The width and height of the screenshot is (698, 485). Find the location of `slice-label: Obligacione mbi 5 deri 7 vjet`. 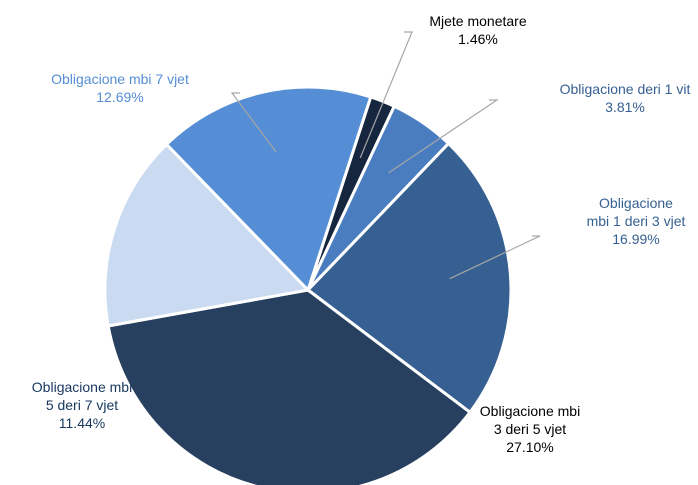

slice-label: Obligacione mbi 5 deri 7 vjet is located at coordinates (82, 396).